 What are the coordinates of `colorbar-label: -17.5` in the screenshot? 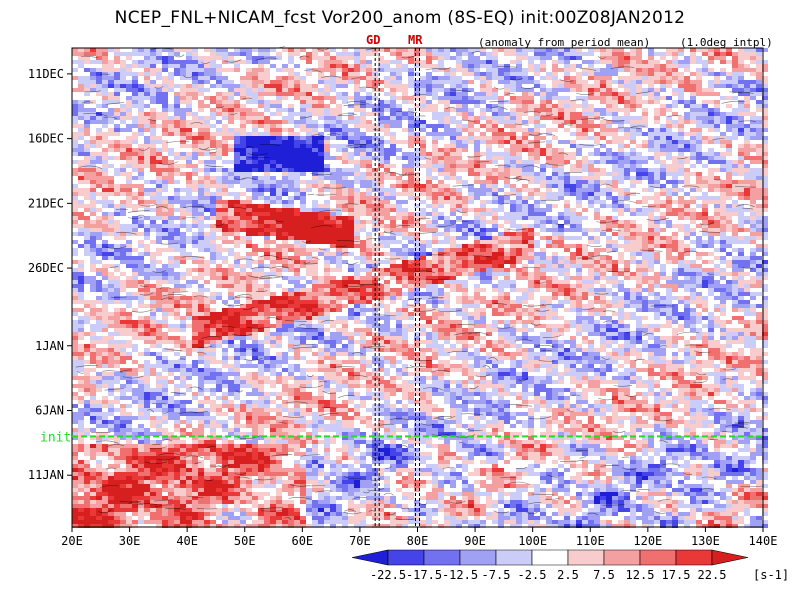 It's located at (424, 575).